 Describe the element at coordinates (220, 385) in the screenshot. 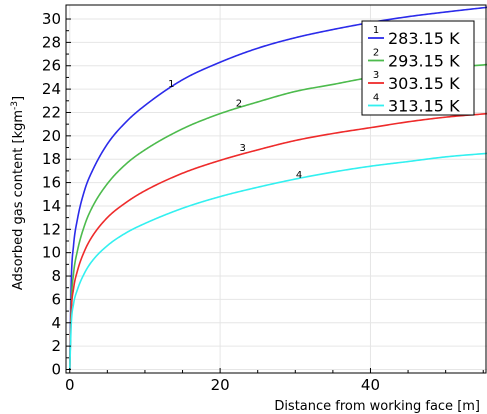

I see `x-tick-label: 20` at that location.